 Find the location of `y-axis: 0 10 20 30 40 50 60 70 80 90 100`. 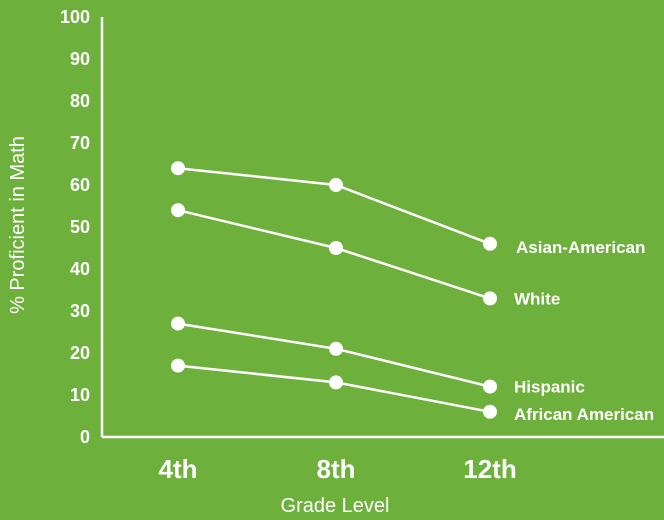

y-axis: 0 10 20 30 40 50 60 70 80 90 100 is located at coordinates (82, 227).